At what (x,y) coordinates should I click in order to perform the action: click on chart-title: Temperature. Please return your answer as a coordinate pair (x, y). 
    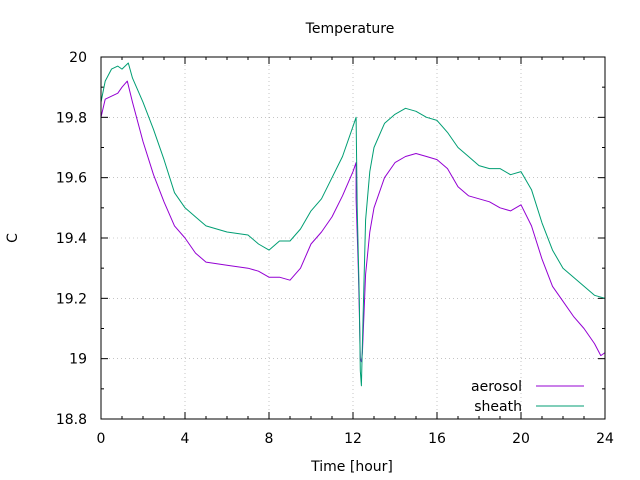
    Looking at the image, I should click on (350, 29).